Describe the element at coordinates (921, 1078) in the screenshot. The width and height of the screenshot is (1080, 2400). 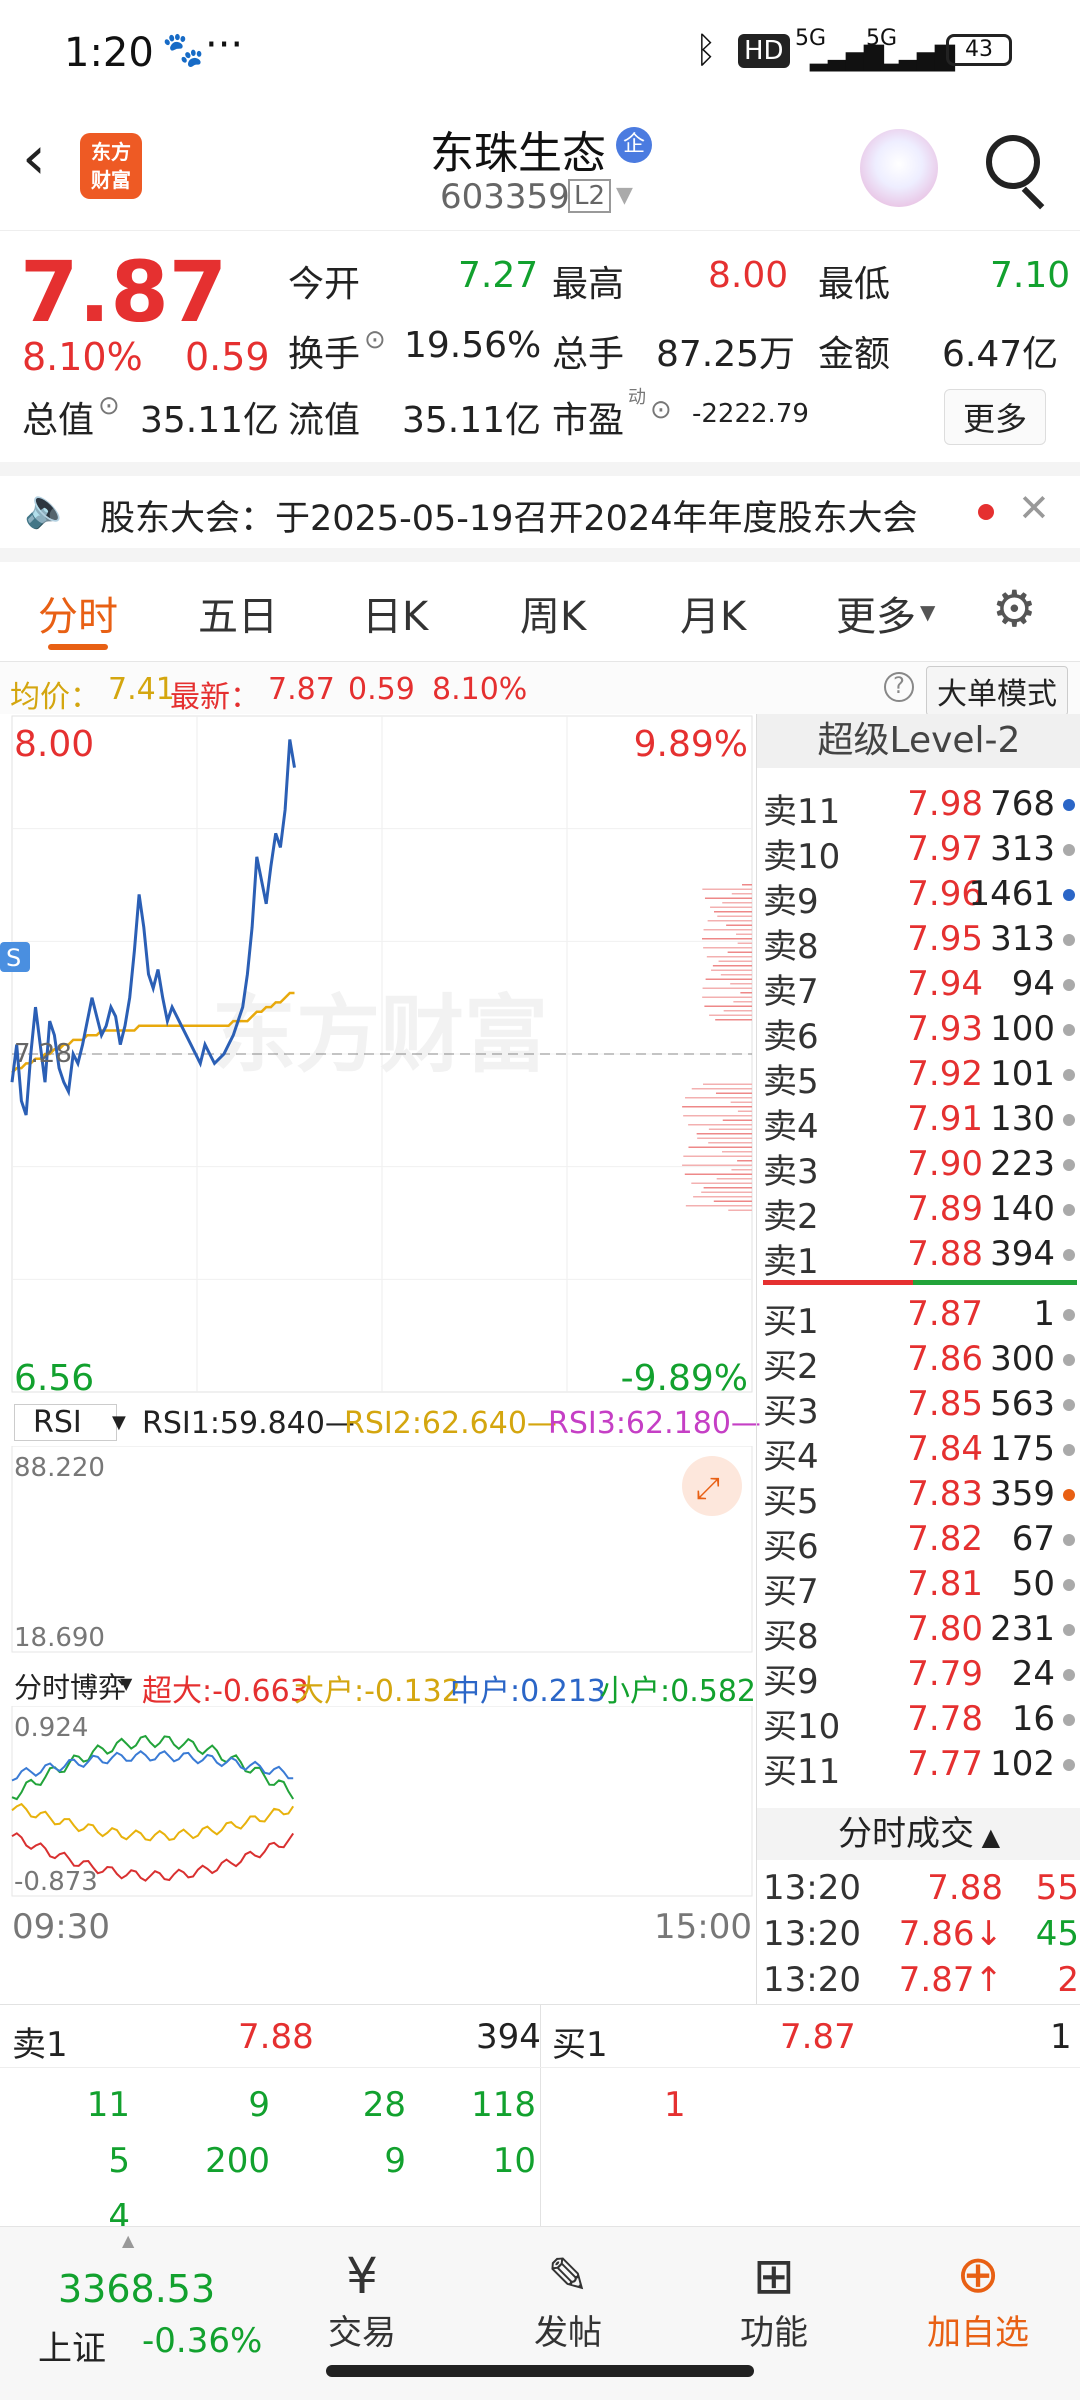
I see `ask-row: 卖5 7.92 101` at that location.